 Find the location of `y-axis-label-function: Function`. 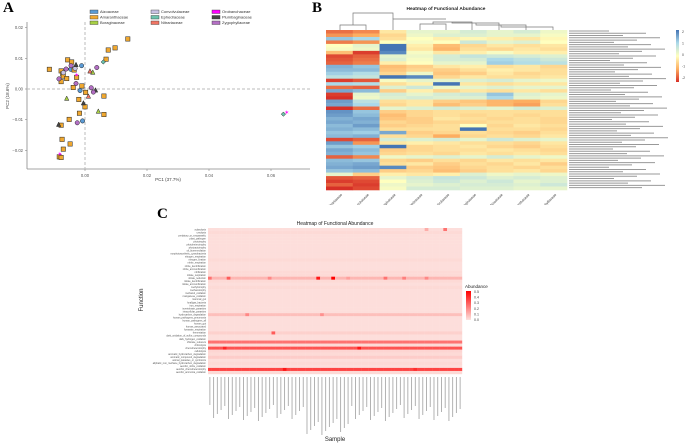

y-axis-label-function: Function is located at coordinates (142, 299).